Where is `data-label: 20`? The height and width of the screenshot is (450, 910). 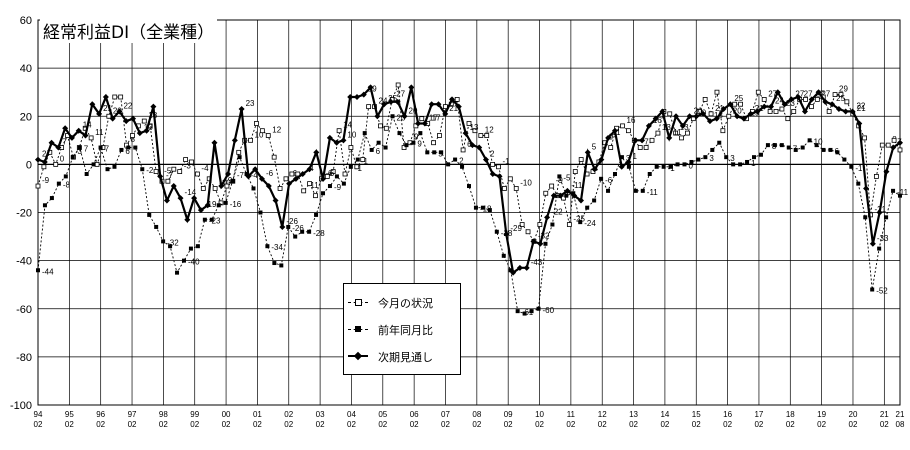
data-label: 20 is located at coordinates (401, 117).